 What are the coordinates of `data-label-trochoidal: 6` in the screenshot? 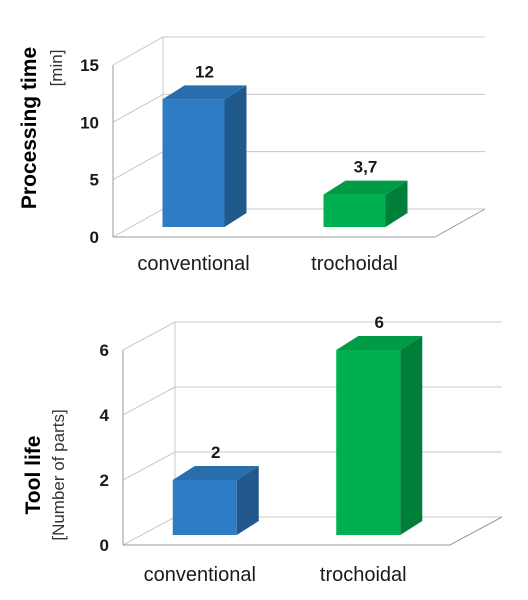 It's located at (379, 322).